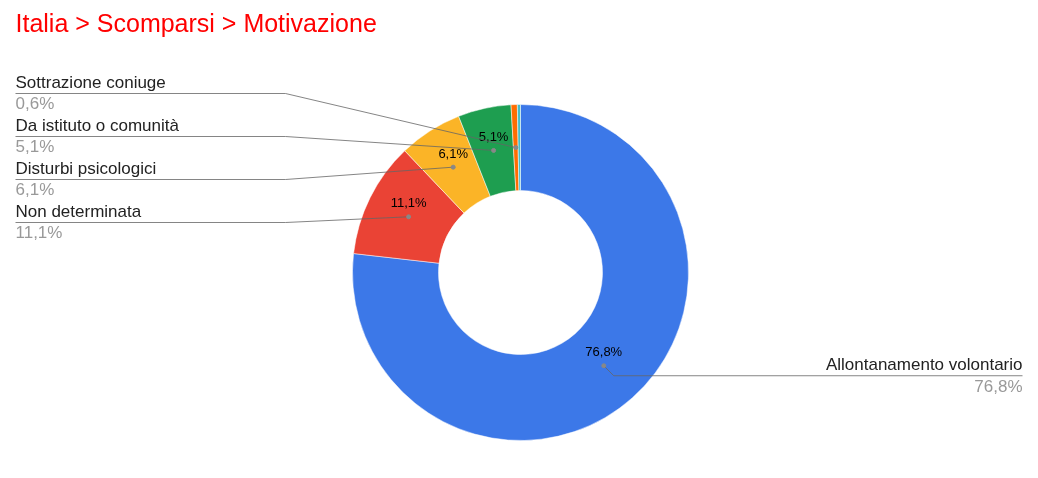  Describe the element at coordinates (196, 22) in the screenshot. I see `chart-title: Italia > Scomparsi > Motivazione` at that location.